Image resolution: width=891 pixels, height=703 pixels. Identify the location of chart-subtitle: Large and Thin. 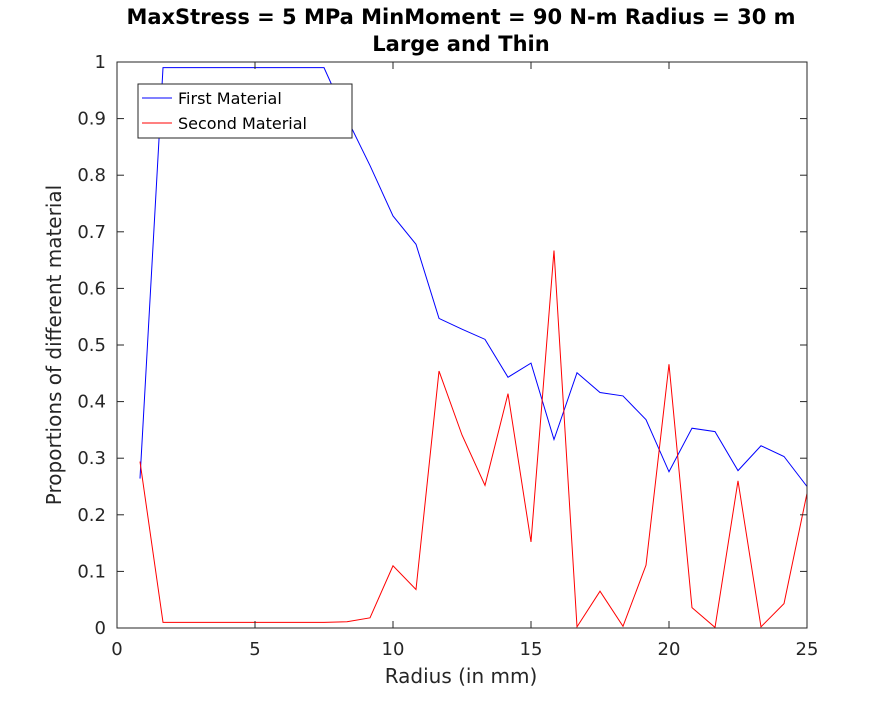
(460, 44).